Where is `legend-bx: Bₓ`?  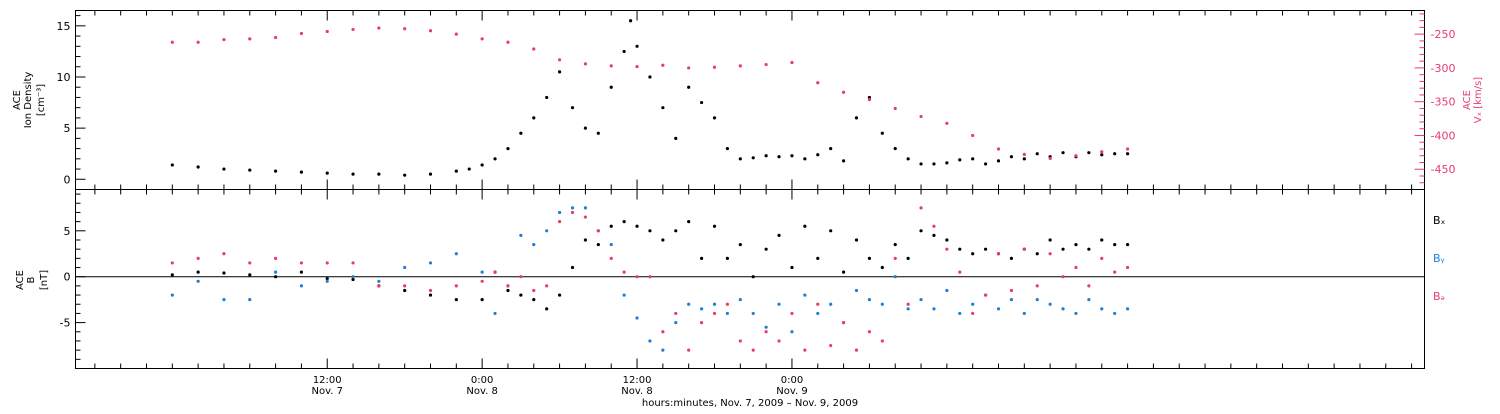 legend-bx: Bₓ is located at coordinates (1439, 220).